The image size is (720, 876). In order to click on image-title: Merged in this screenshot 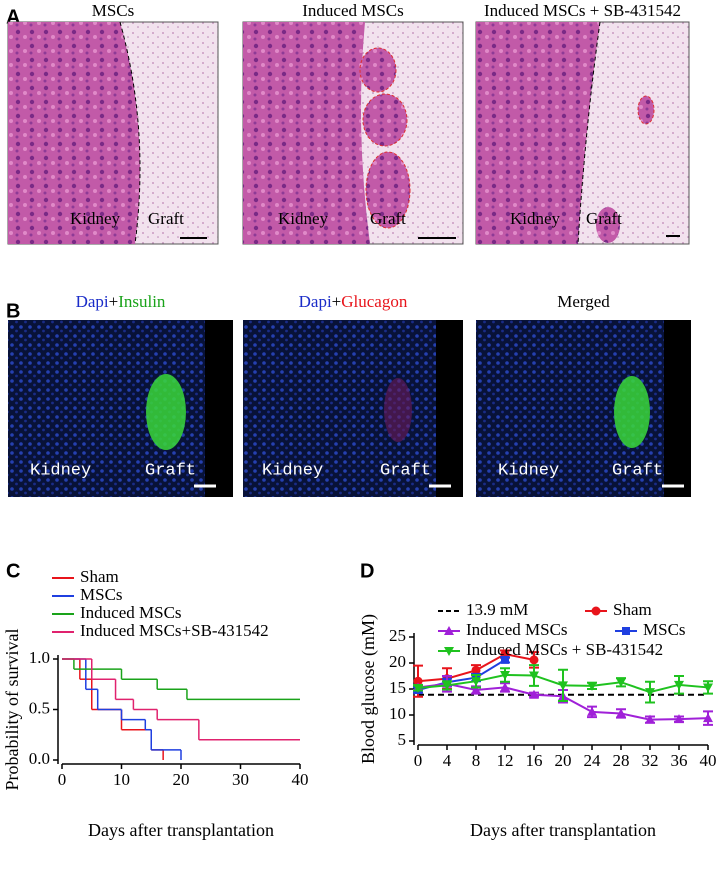, I will do `click(583, 301)`.